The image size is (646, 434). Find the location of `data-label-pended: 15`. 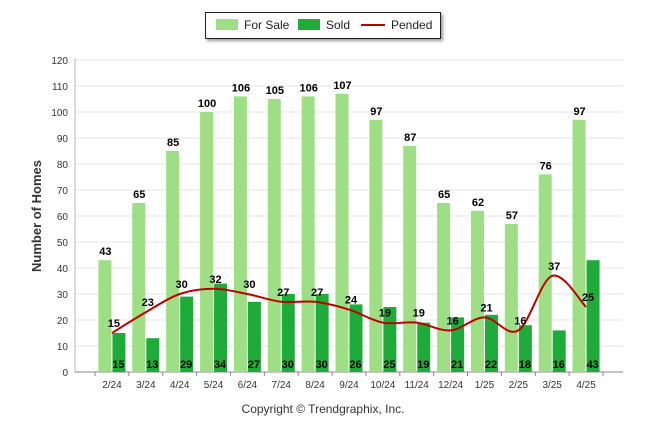

data-label-pended: 15 is located at coordinates (114, 324).